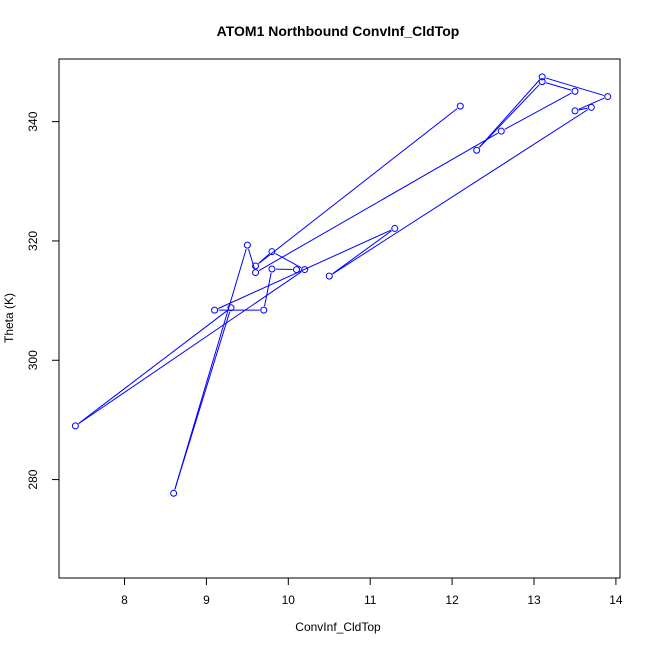 The width and height of the screenshot is (650, 650). What do you see at coordinates (43, 300) in the screenshot?
I see `y-axis: 280 300 320 340` at bounding box center [43, 300].